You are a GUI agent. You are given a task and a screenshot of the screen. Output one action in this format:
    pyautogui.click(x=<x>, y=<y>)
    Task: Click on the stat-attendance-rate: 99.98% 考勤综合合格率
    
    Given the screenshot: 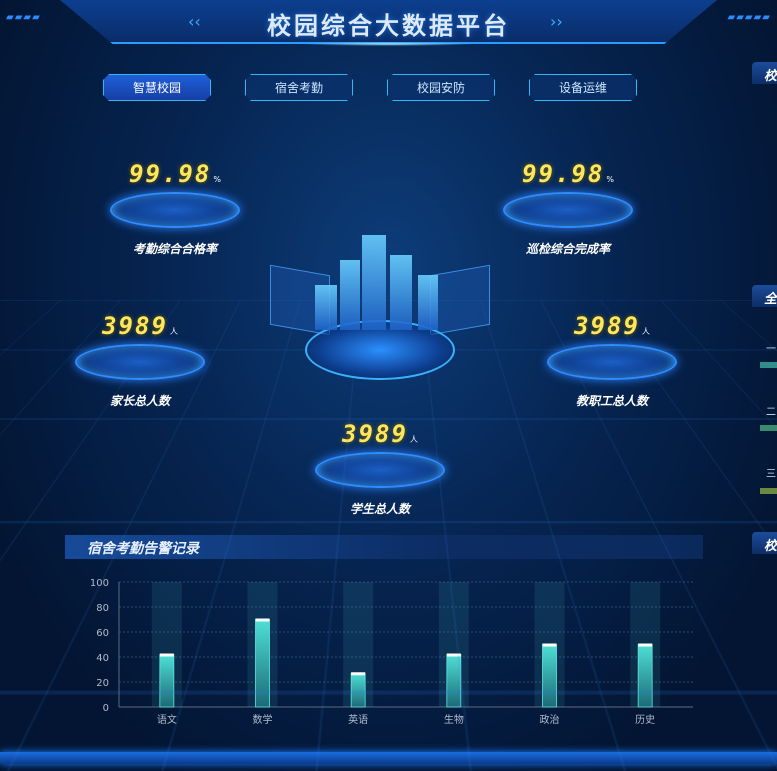 What is the action you would take?
    pyautogui.click(x=175, y=208)
    